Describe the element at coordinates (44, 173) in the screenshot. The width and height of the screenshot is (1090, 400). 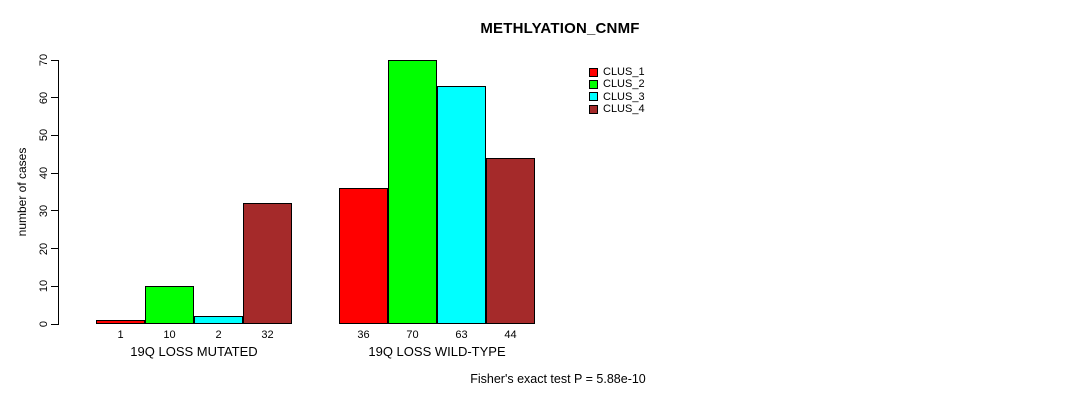
I see `y-axis-tick-label: 40` at that location.